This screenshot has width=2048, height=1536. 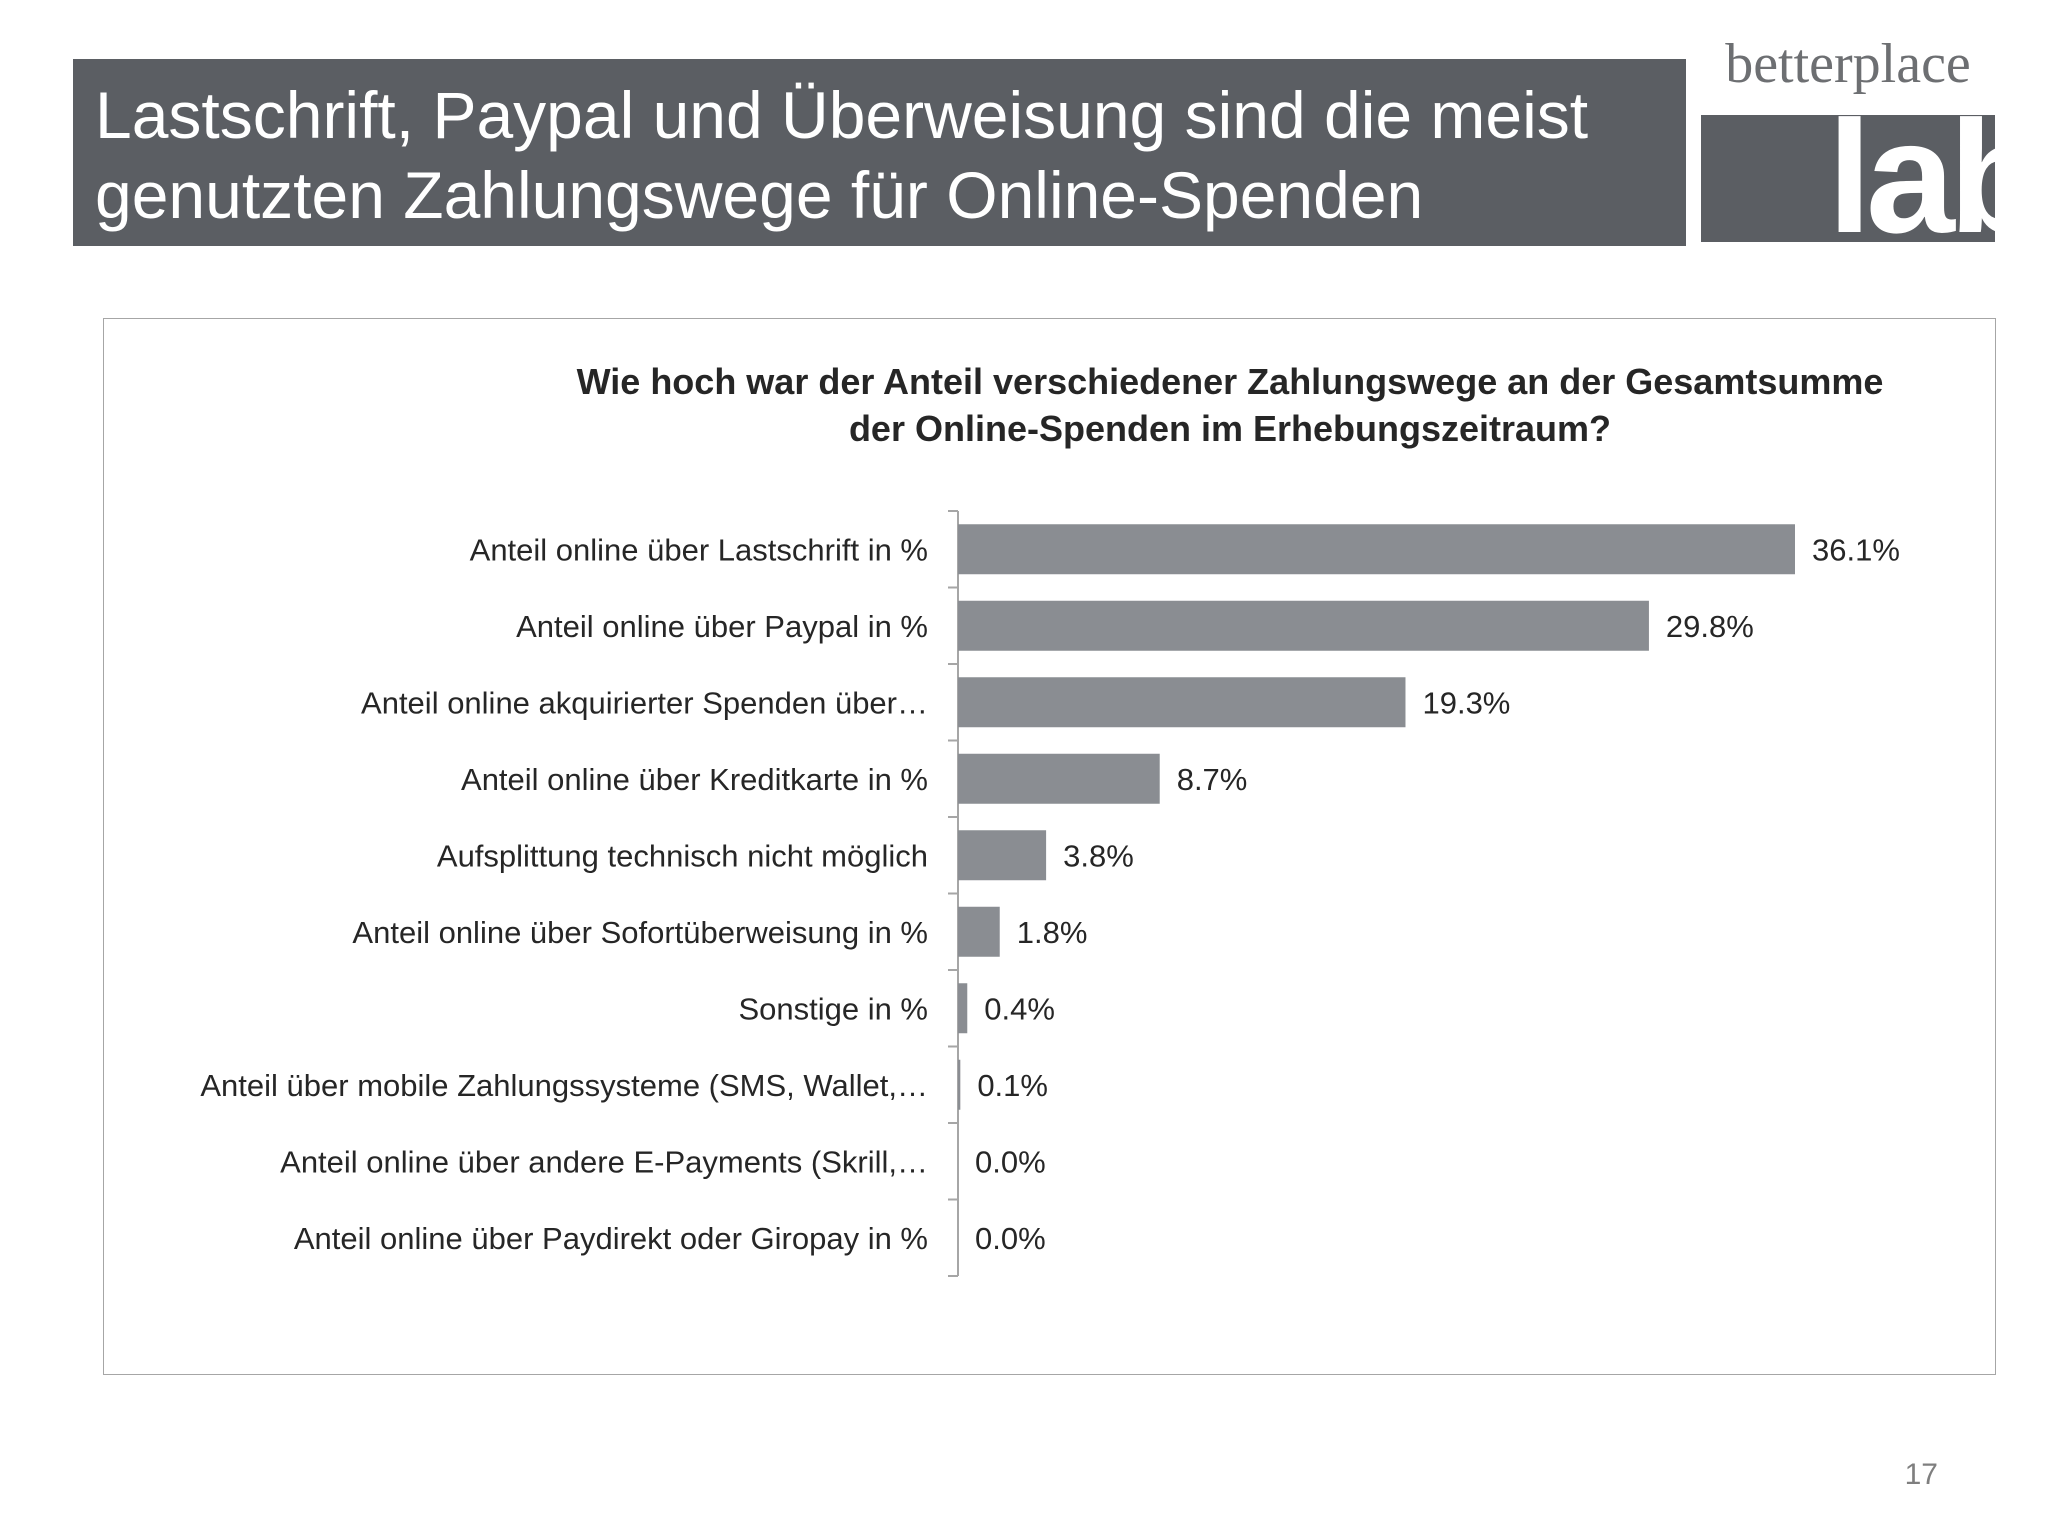 What do you see at coordinates (1212, 779) in the screenshot?
I see `value-label: 8.7%` at bounding box center [1212, 779].